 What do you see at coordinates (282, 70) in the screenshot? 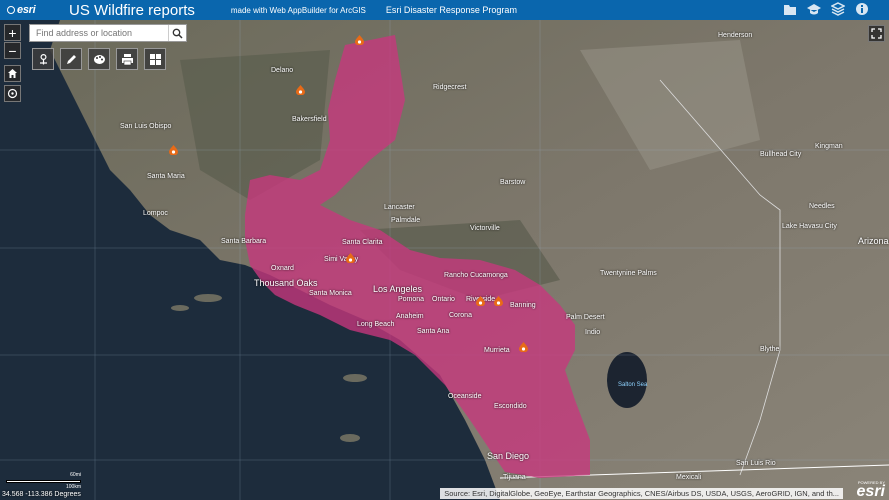
I see `city-label: Delano` at bounding box center [282, 70].